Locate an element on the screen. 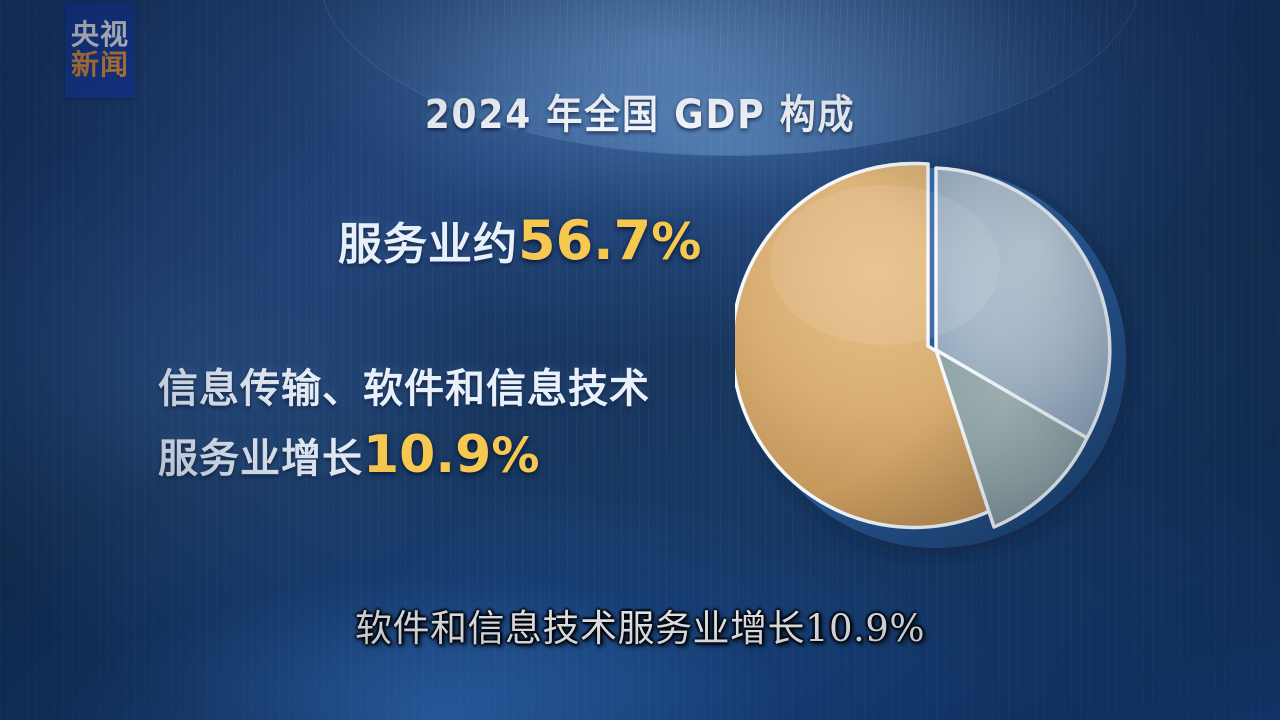  lower-third-caption: 软件和信息技术服务业增长10.9% is located at coordinates (640, 628).